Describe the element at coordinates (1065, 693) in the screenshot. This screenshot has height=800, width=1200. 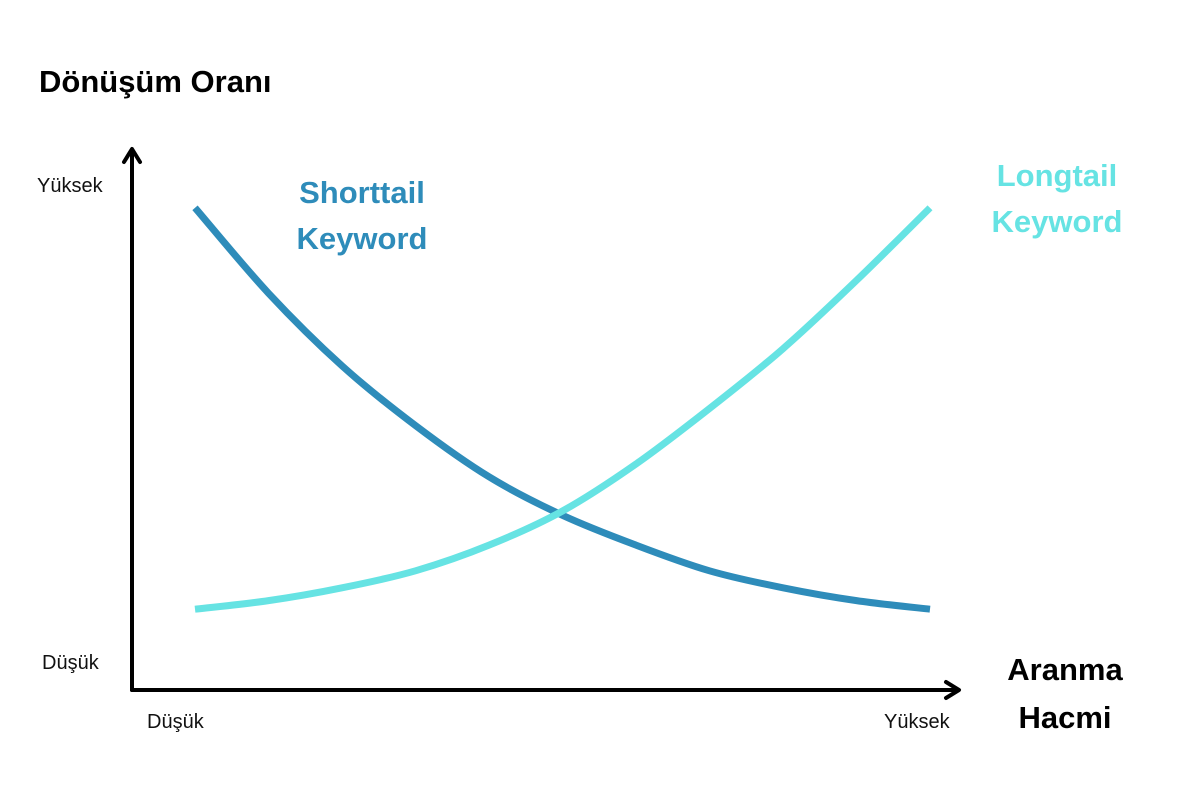
I see `x-axis-title: Aranma Hacmi` at that location.